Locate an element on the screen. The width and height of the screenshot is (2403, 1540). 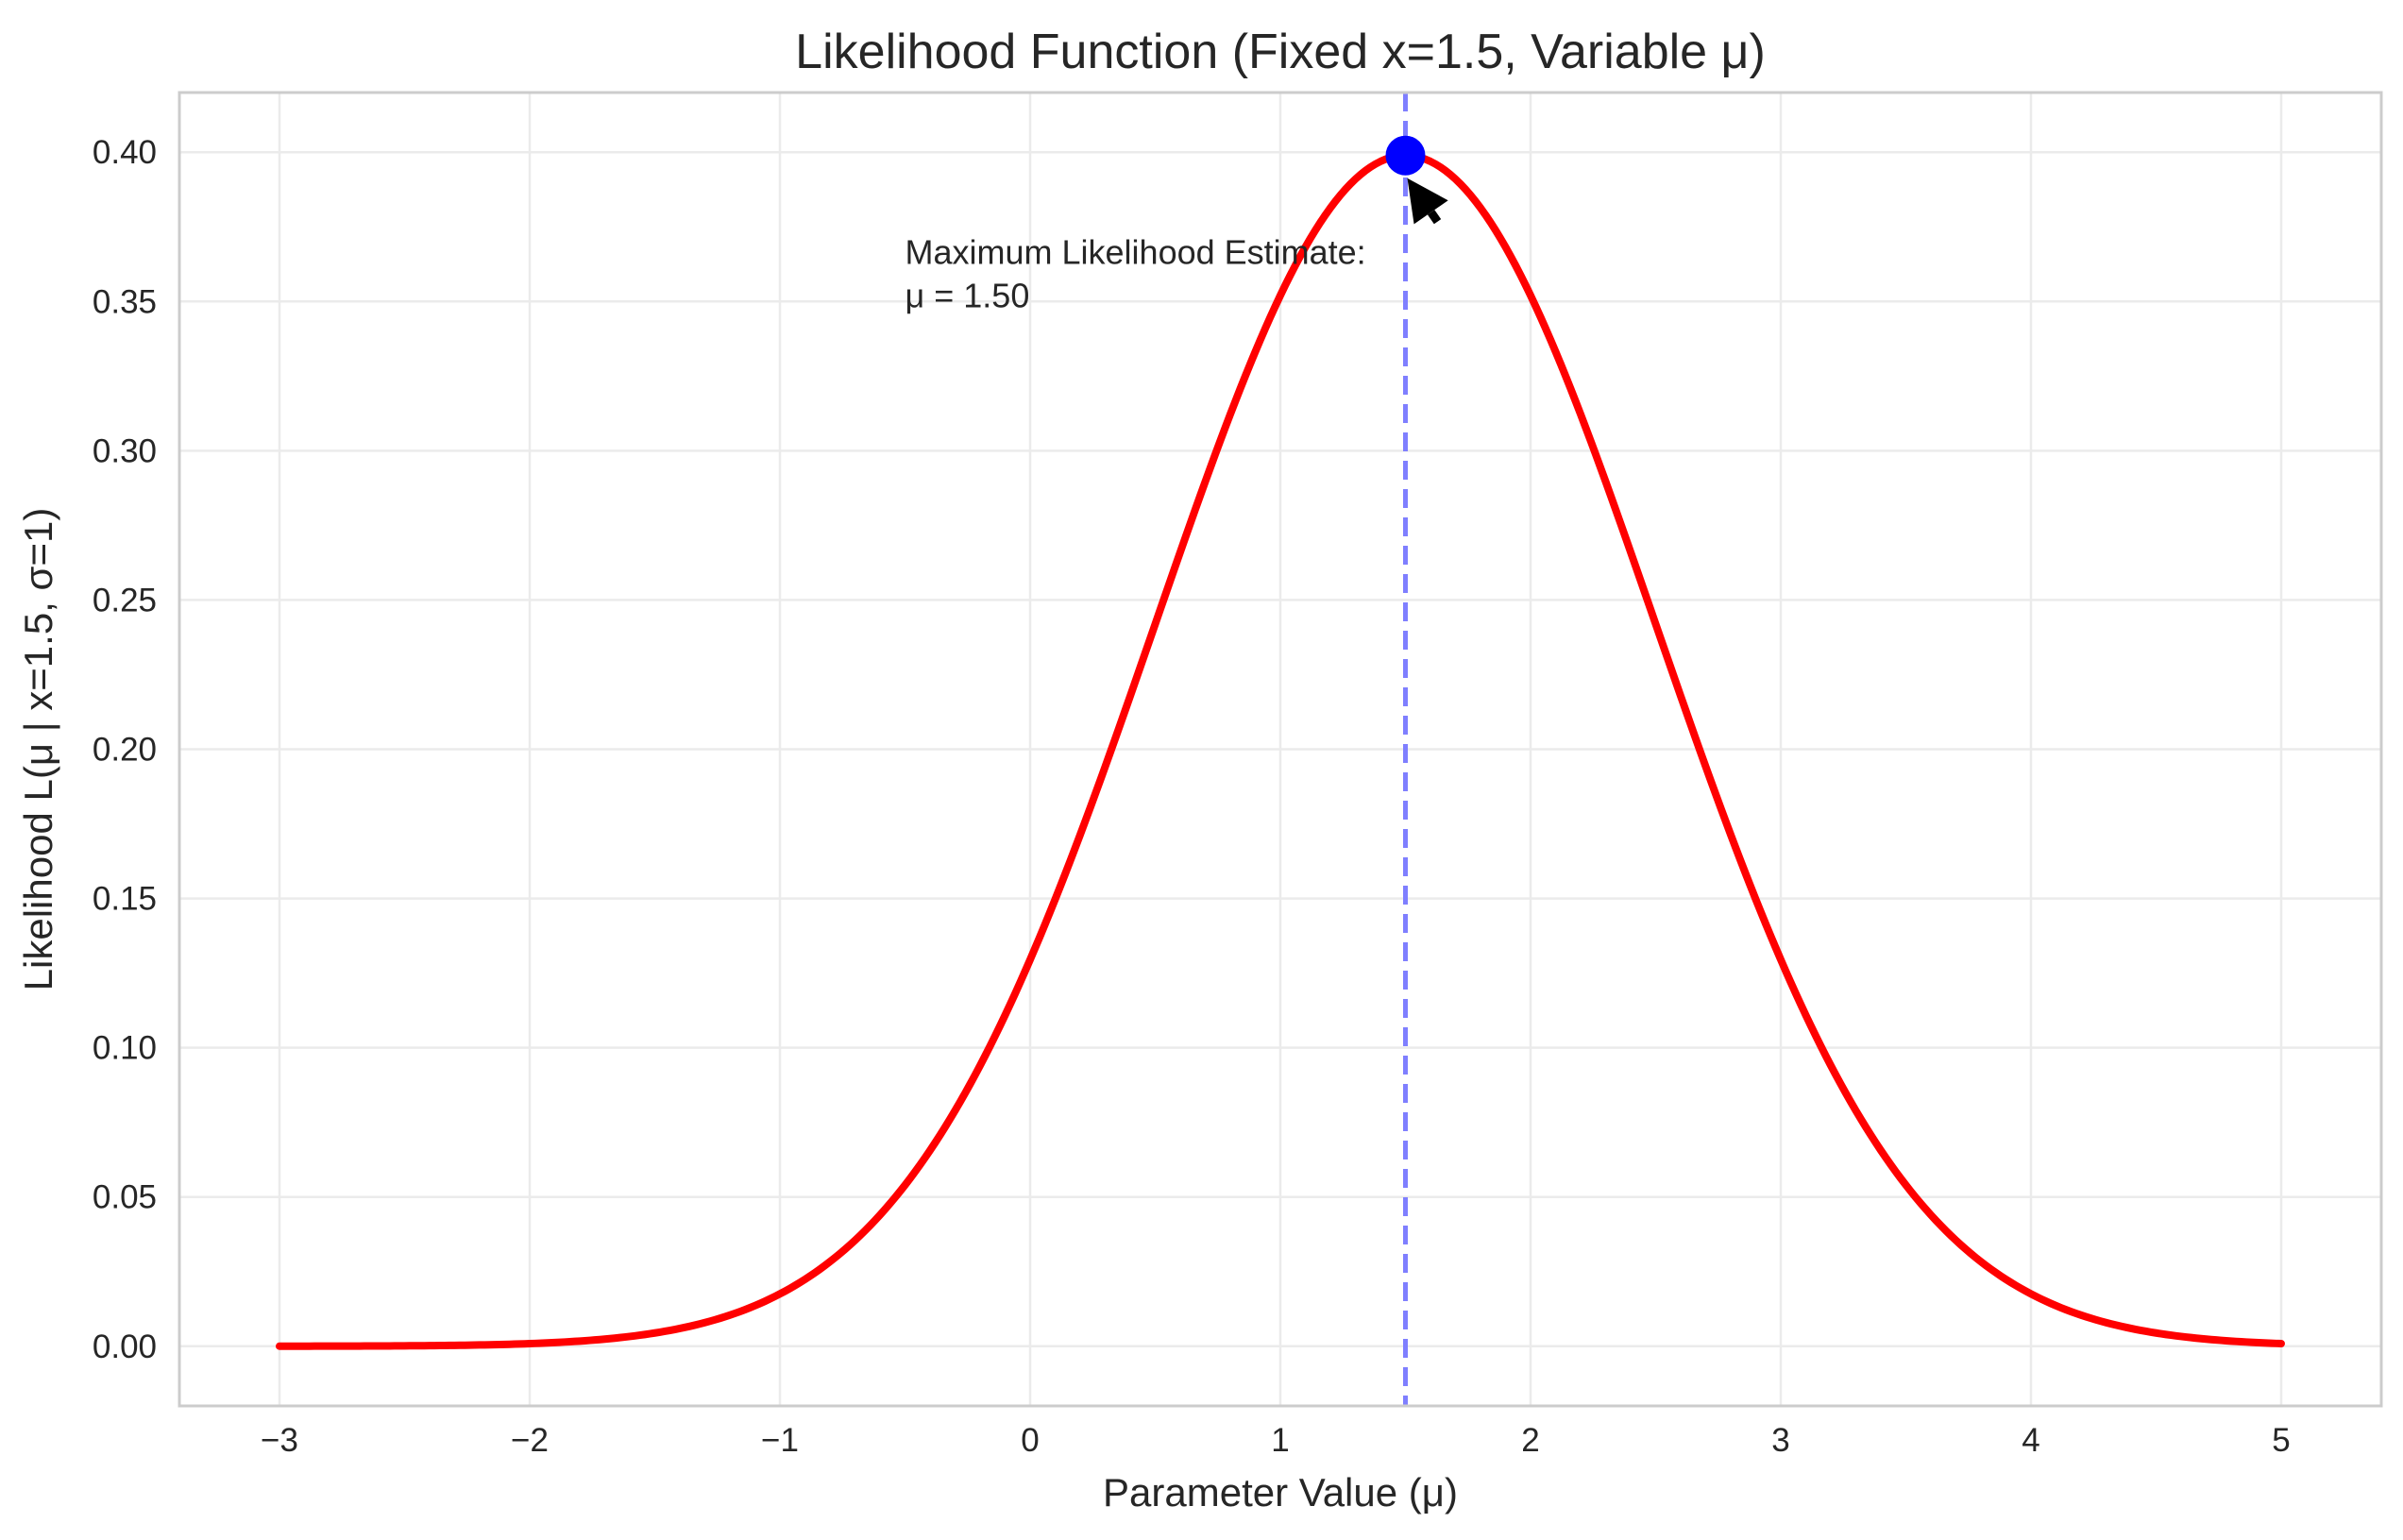
y-tick-label: 0.15 is located at coordinates (125, 899).